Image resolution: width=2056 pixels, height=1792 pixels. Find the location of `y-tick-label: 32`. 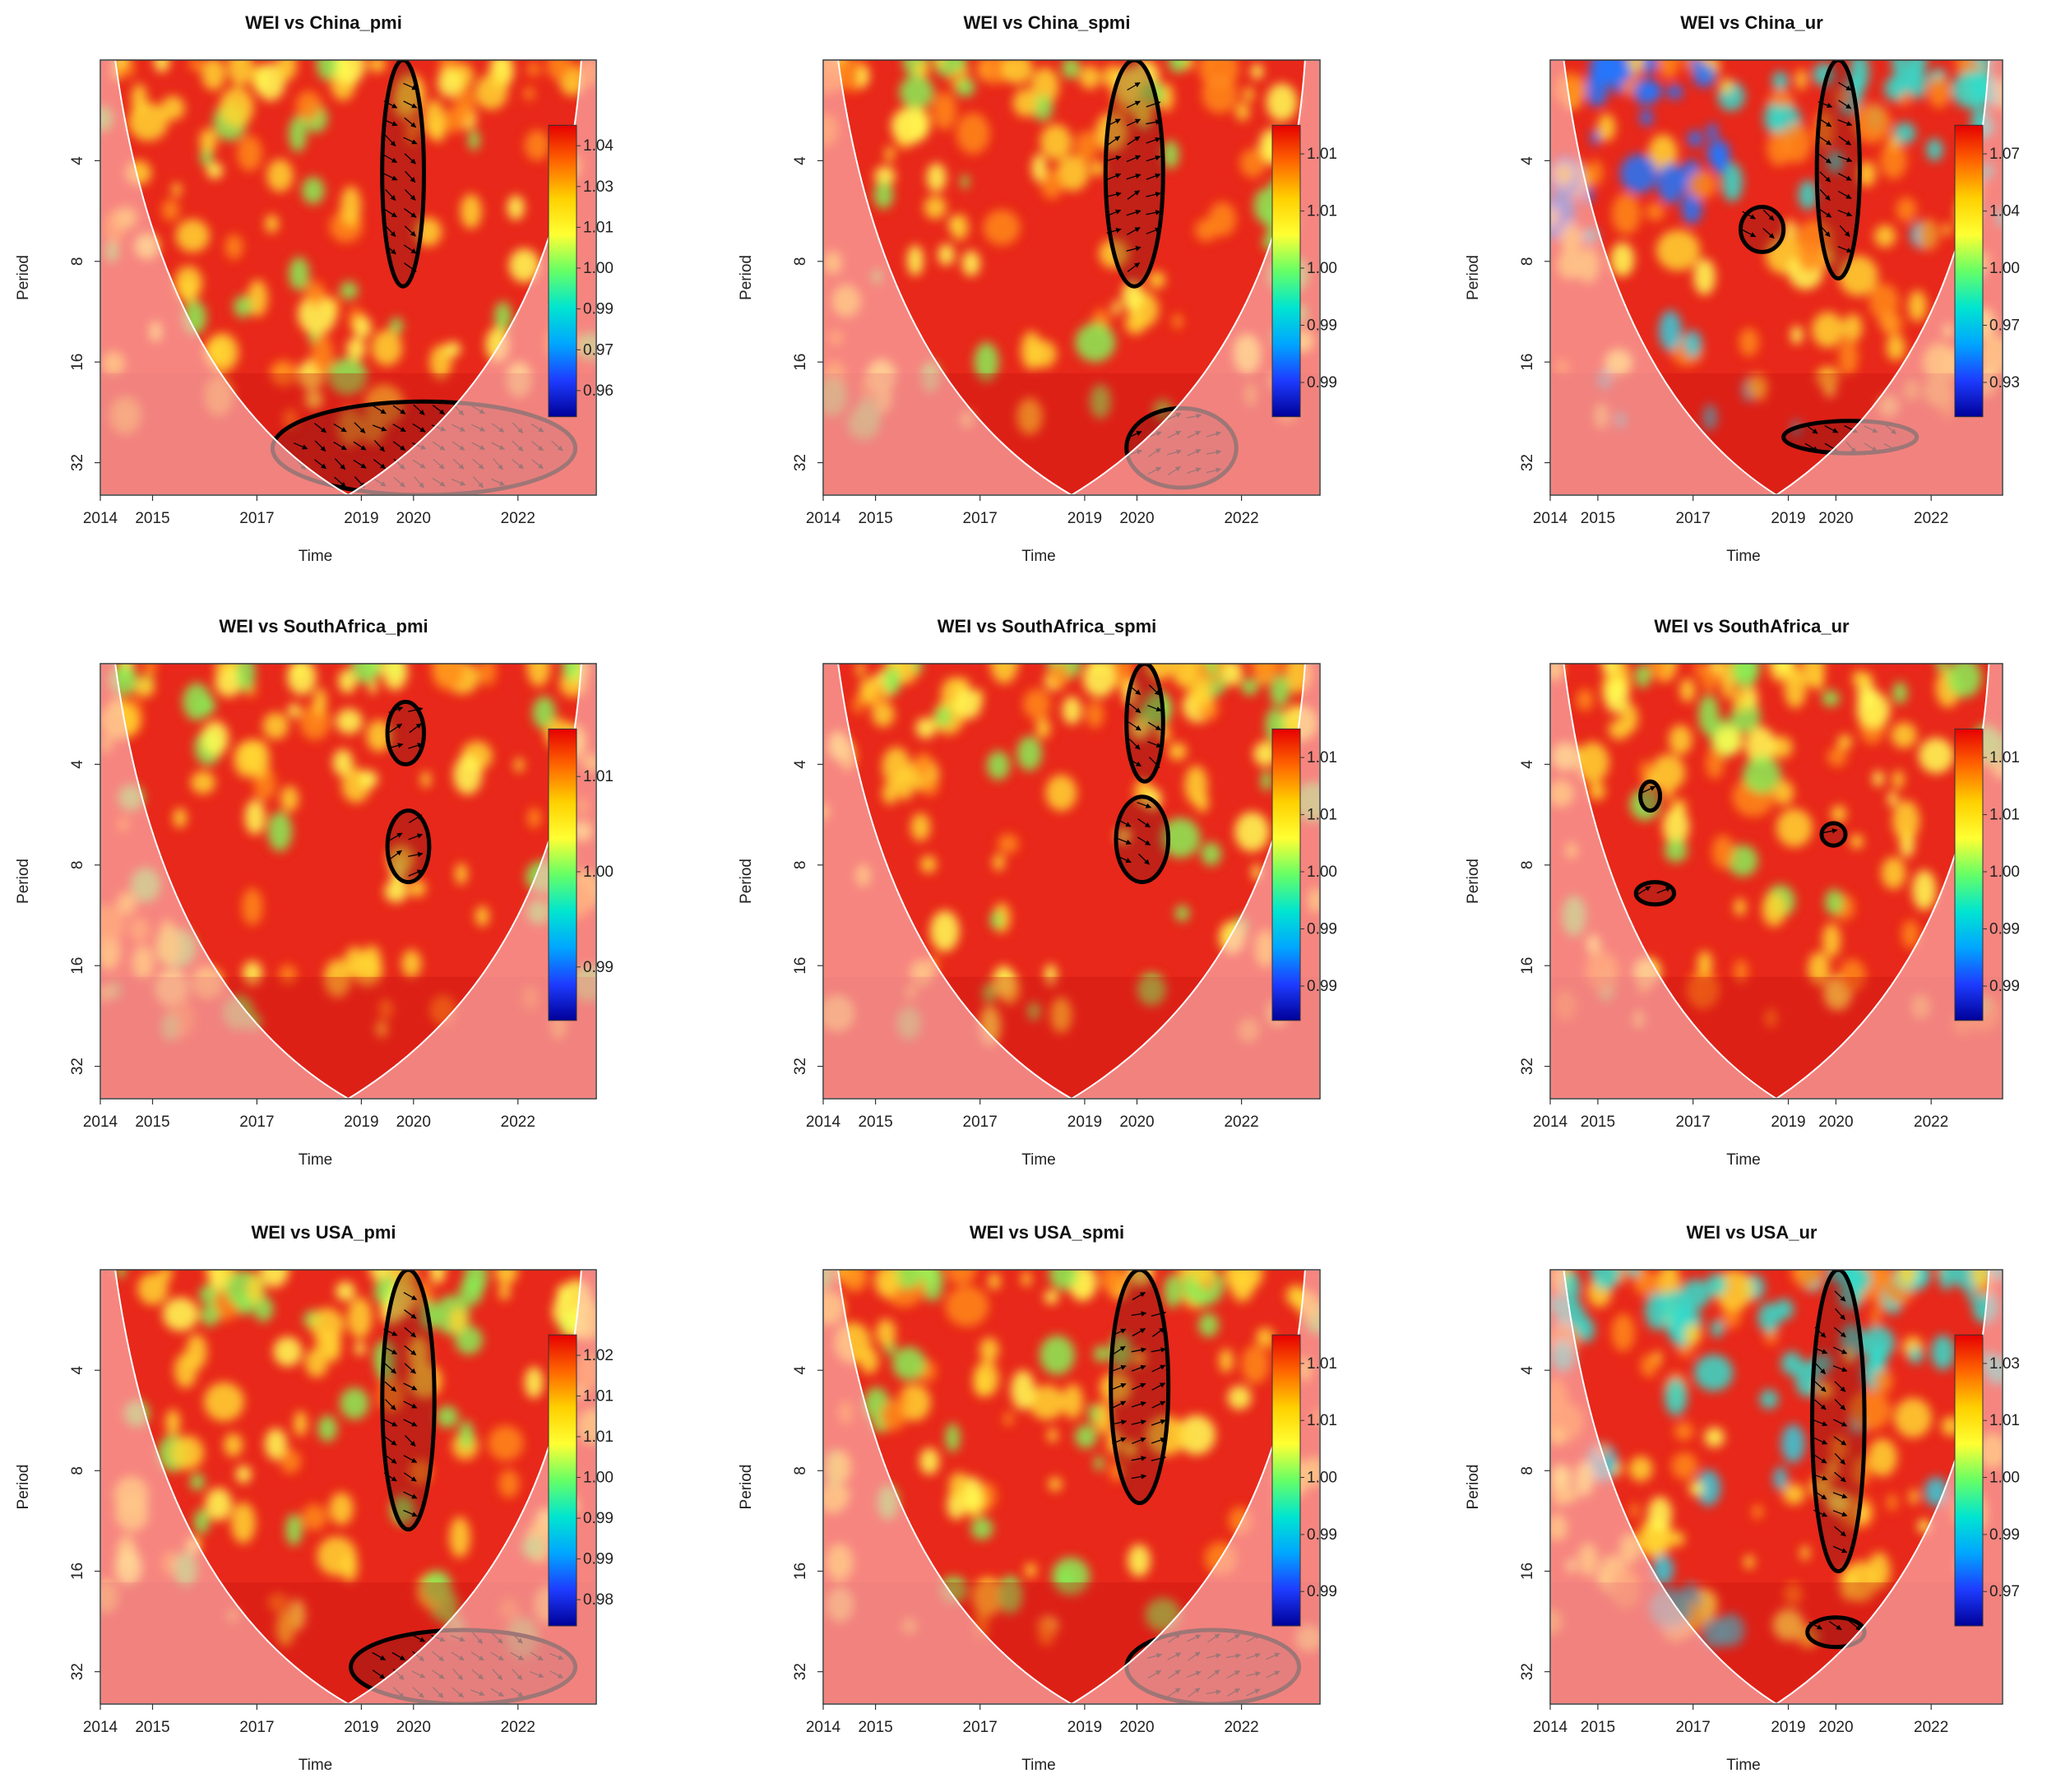

y-tick-label: 32 is located at coordinates (800, 1671).